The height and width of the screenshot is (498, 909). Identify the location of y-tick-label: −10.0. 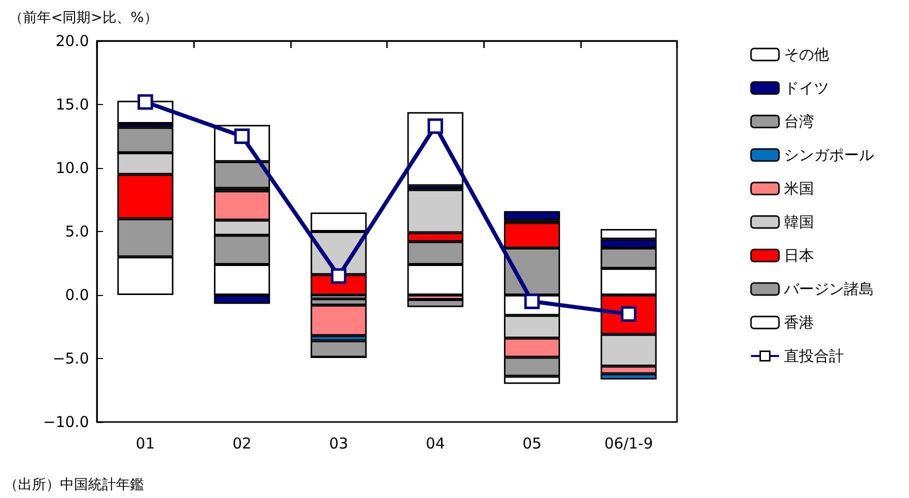
(66, 422).